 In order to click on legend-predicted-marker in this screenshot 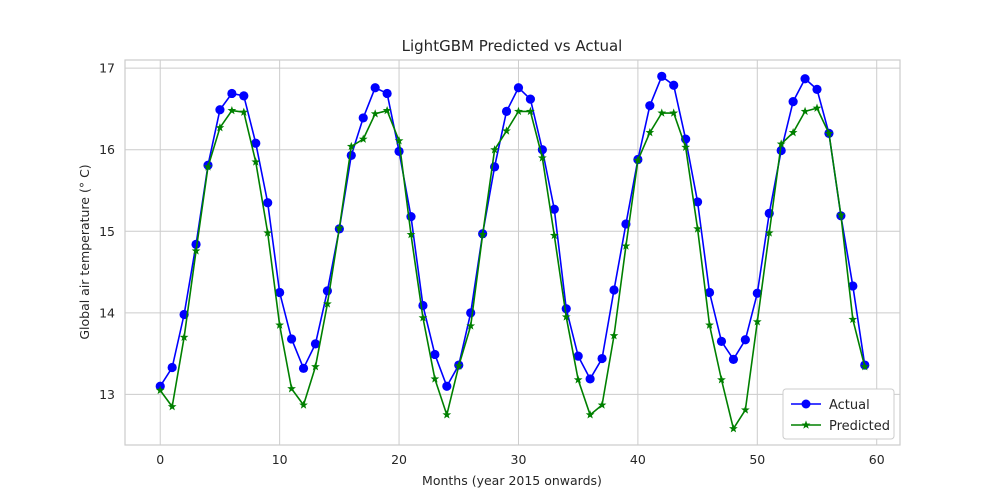, I will do `click(806, 424)`.